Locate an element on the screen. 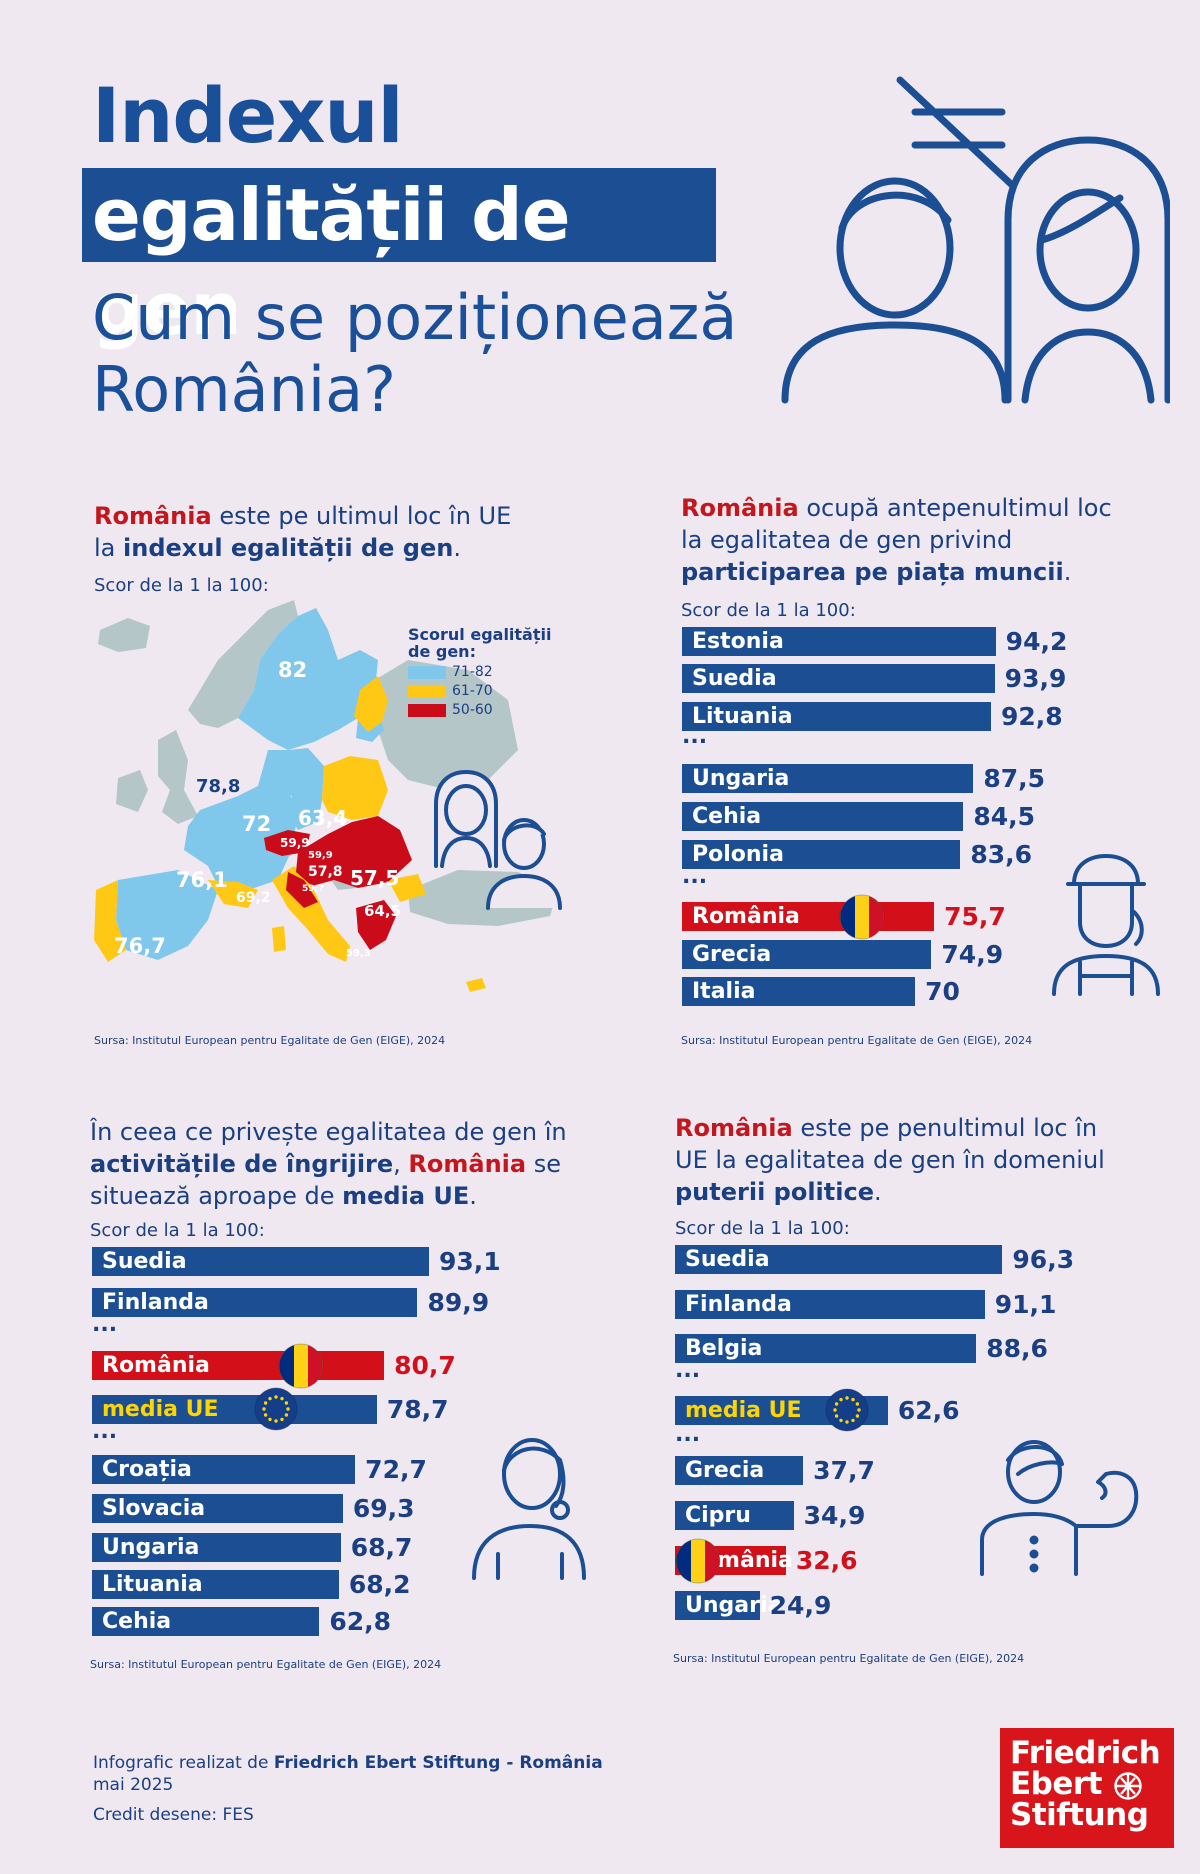  map-label-11: 64,5 is located at coordinates (383, 911).